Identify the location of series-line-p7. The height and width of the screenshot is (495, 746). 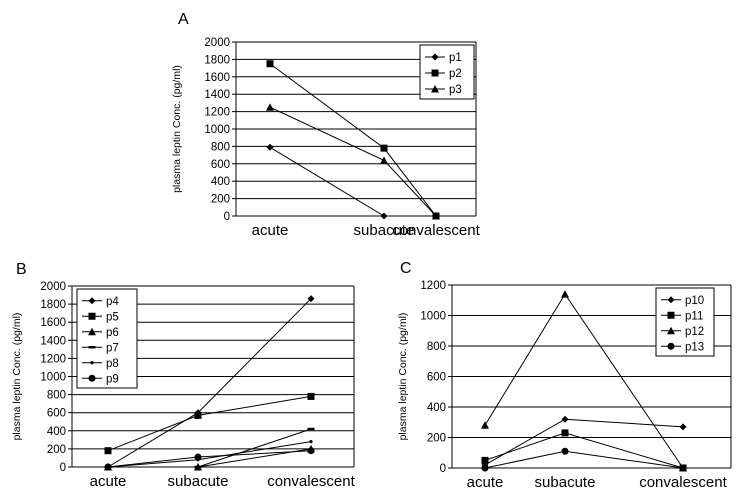
(210, 448).